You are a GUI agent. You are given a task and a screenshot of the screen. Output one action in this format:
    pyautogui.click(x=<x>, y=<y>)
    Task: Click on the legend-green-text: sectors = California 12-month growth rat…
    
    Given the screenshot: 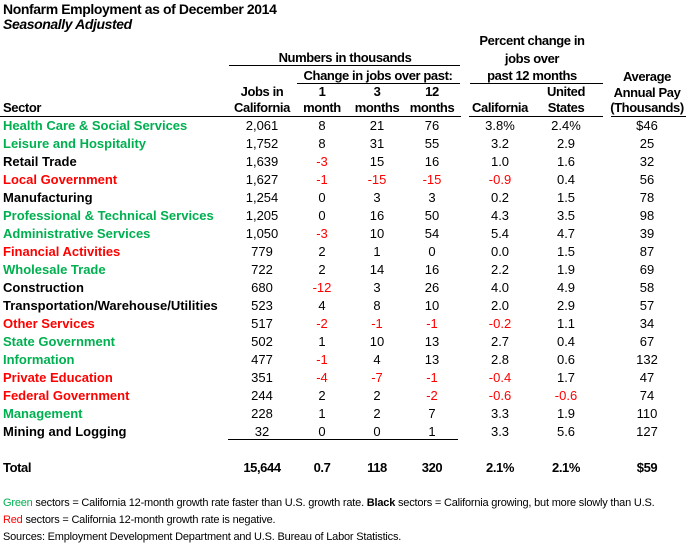 What is the action you would take?
    pyautogui.click(x=199, y=503)
    